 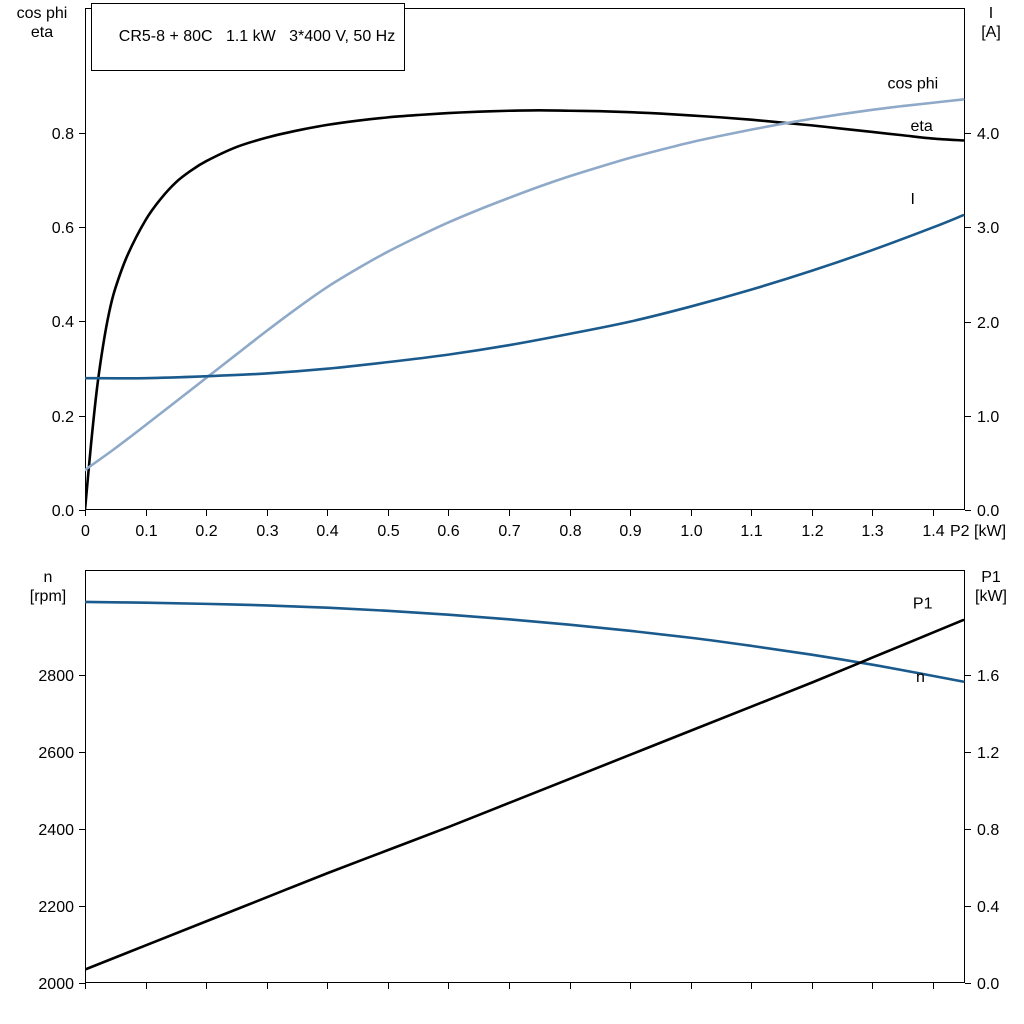 I want to click on top-chart-left-axis-title: cos phi eta, so click(x=42, y=23).